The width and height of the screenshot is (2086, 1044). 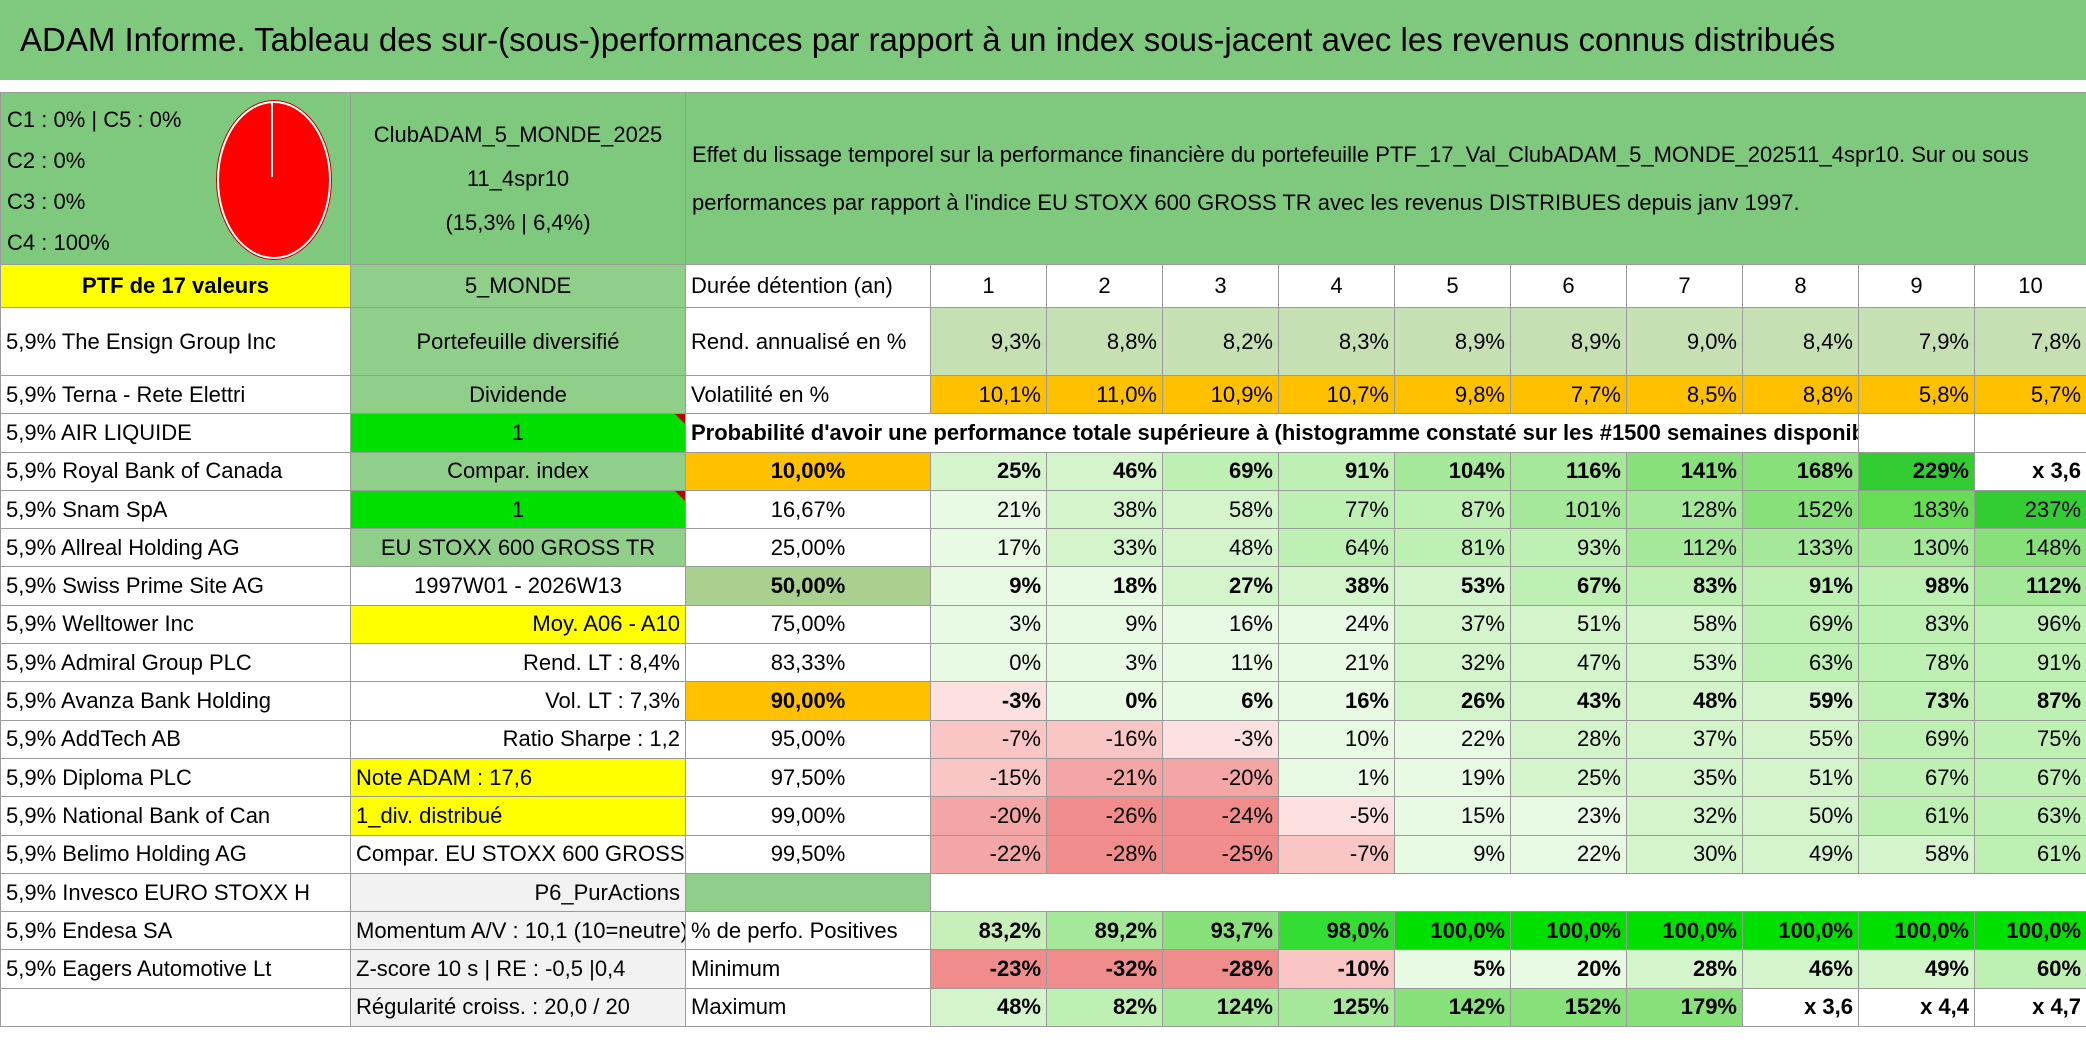 I want to click on vol-value: 10,1%, so click(x=988, y=394).